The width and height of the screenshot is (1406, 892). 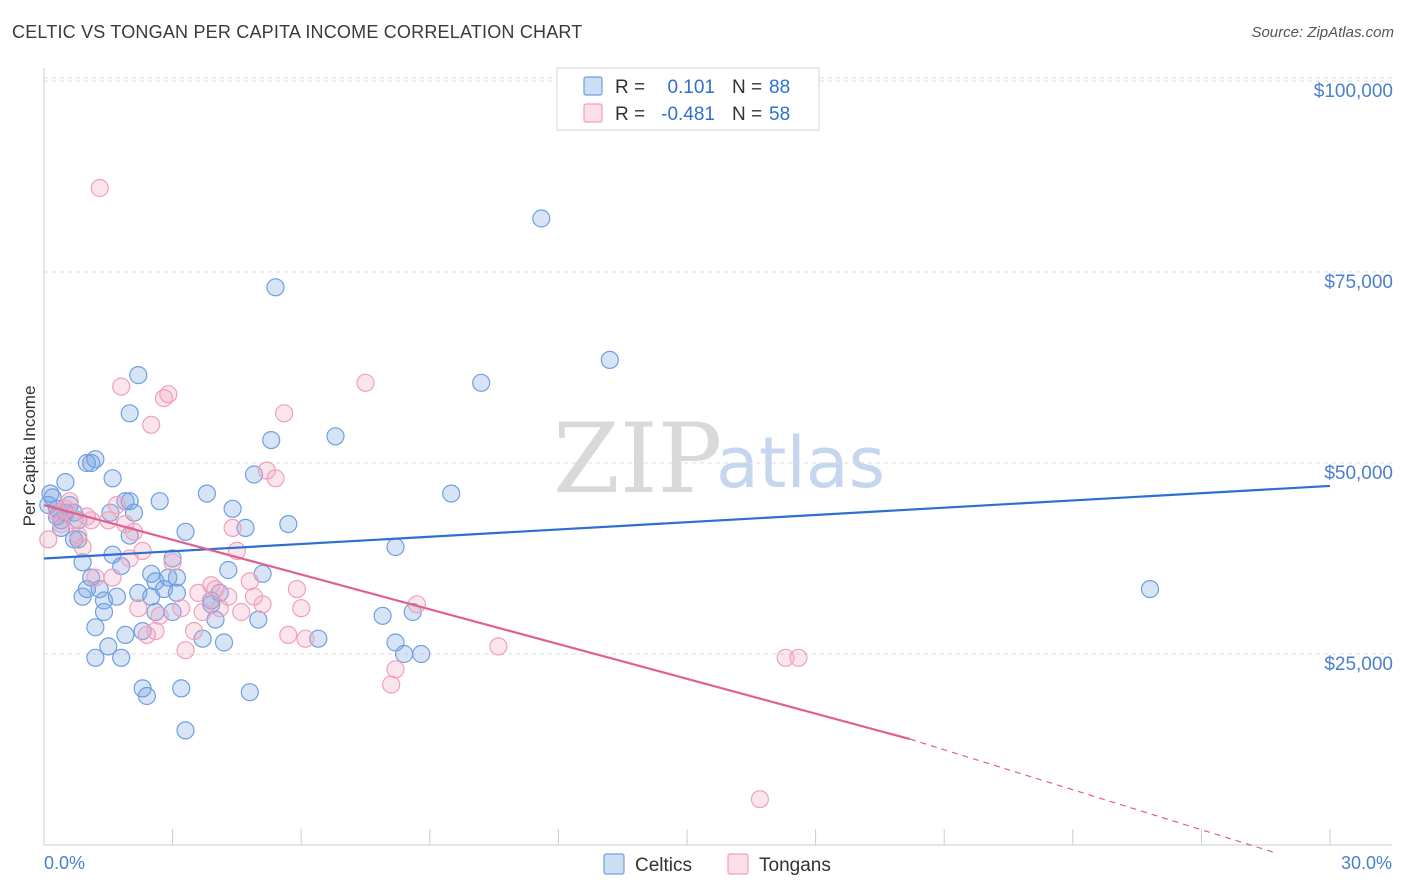 What do you see at coordinates (630, 114) in the screenshot?
I see `legend-r-label-tongans: R =` at bounding box center [630, 114].